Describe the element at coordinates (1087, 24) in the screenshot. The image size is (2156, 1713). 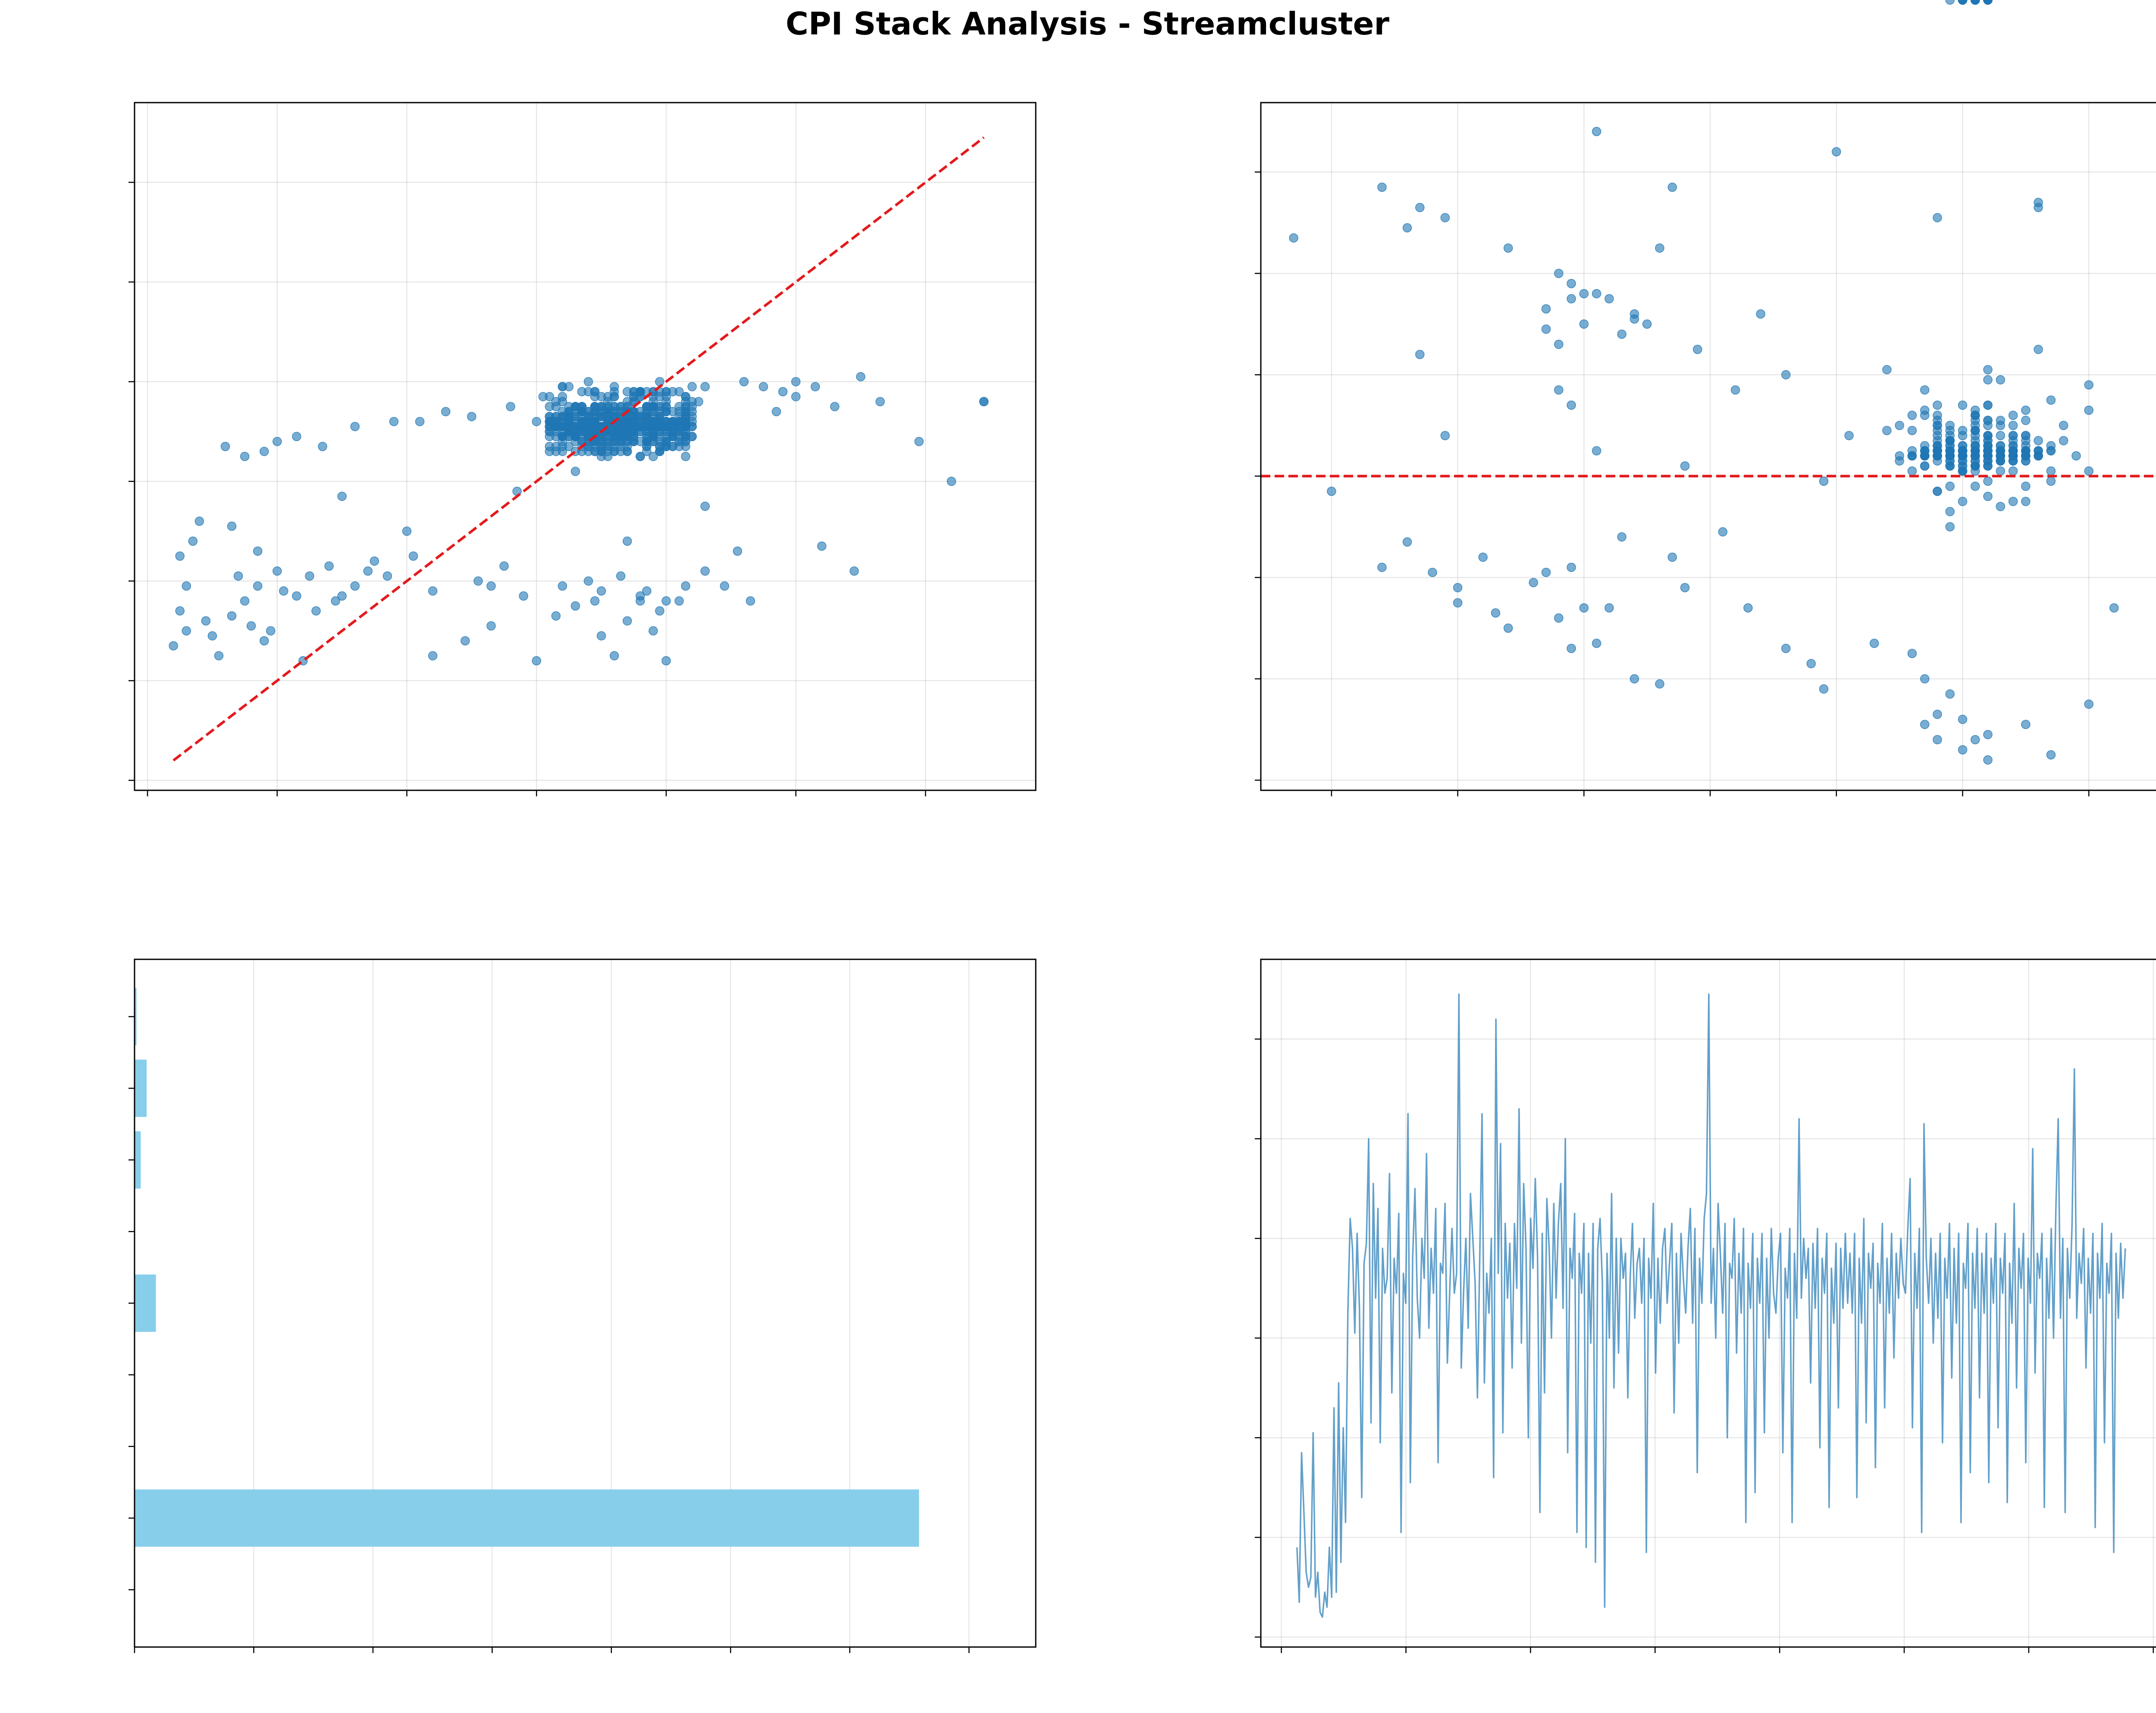
I see `figure-title: CPI Stack Analysis - Streamcluster` at that location.